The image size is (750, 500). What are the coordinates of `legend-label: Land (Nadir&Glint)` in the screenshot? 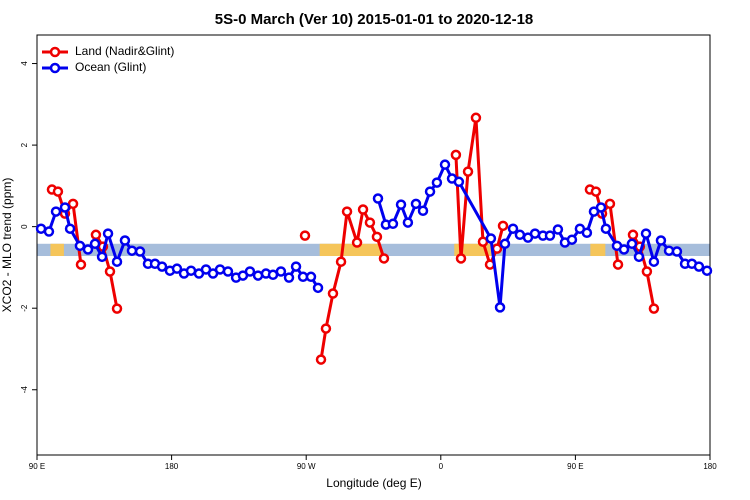 It's located at (124, 51).